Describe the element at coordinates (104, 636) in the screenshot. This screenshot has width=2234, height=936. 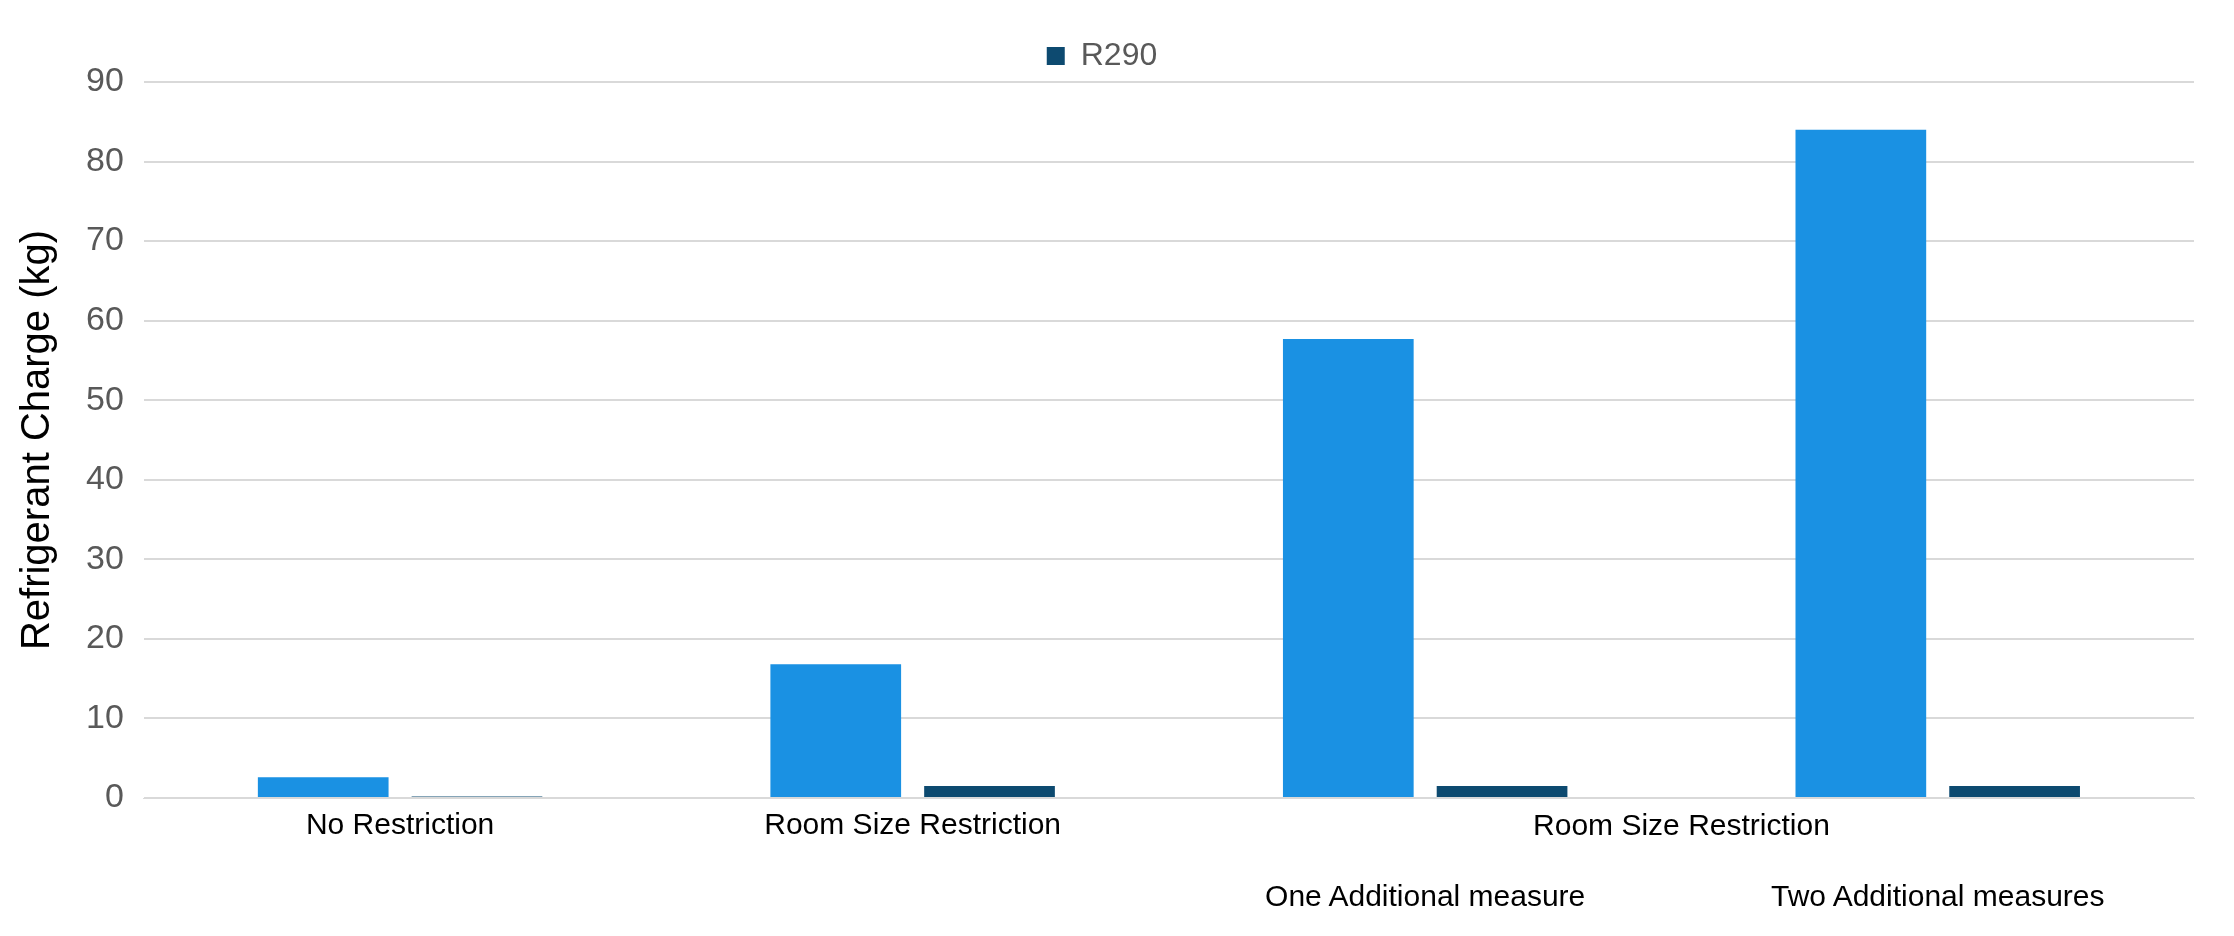
I see `y-tick-label: 20` at that location.